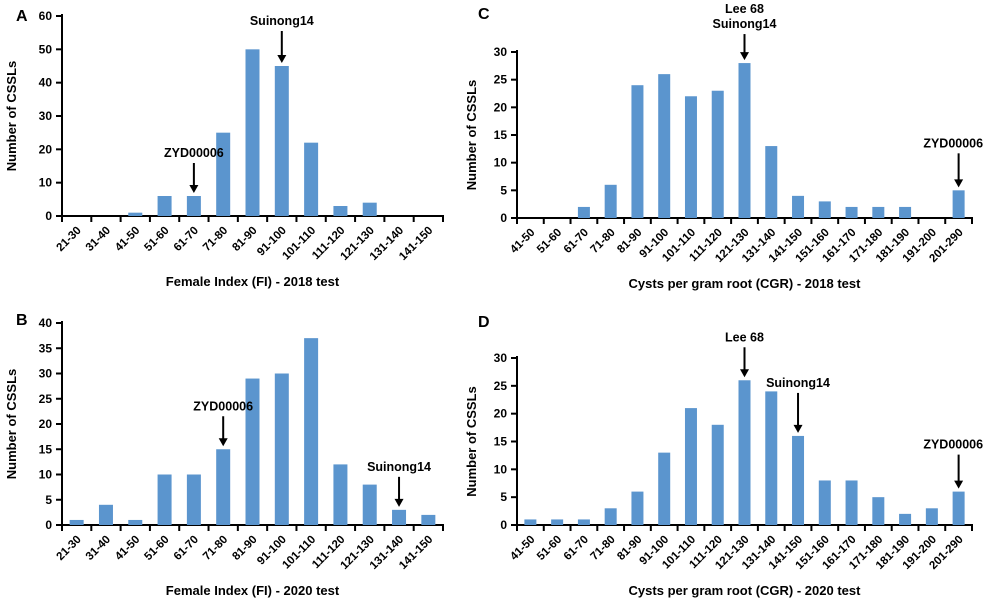 The image size is (984, 615). What do you see at coordinates (484, 14) in the screenshot?
I see `panel-label-c: C` at bounding box center [484, 14].